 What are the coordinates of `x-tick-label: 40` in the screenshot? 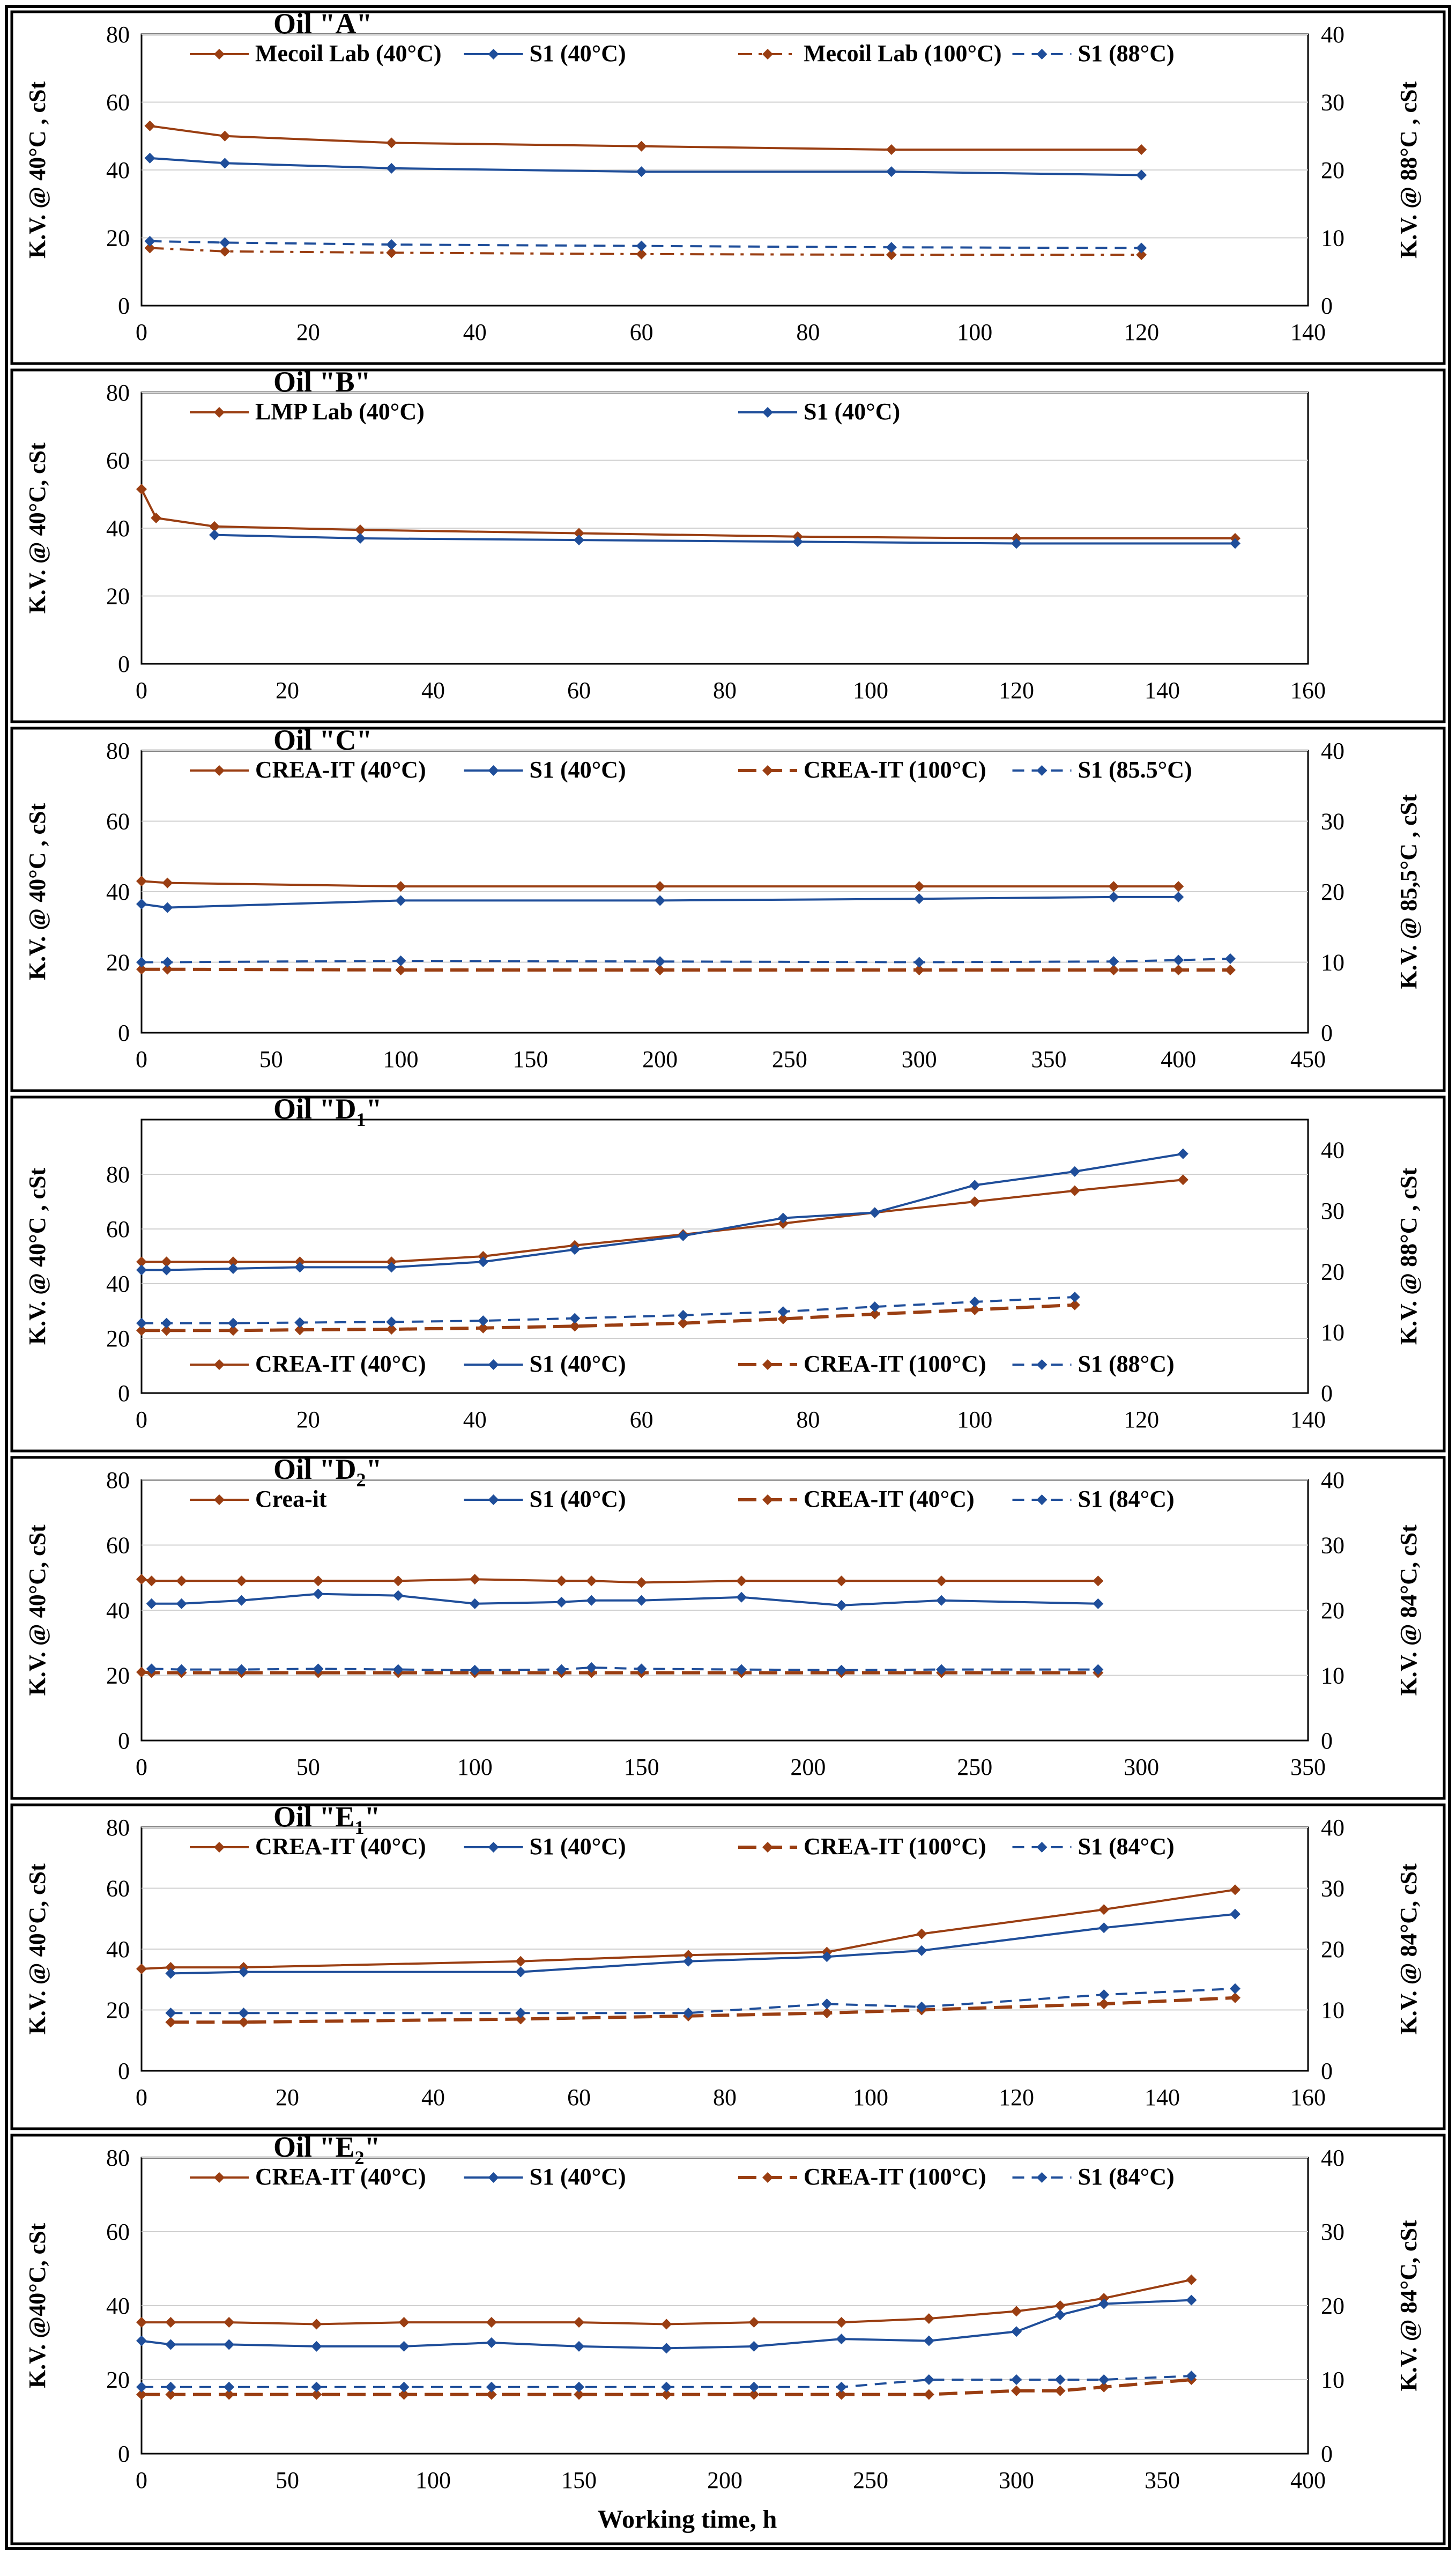 It's located at (475, 332).